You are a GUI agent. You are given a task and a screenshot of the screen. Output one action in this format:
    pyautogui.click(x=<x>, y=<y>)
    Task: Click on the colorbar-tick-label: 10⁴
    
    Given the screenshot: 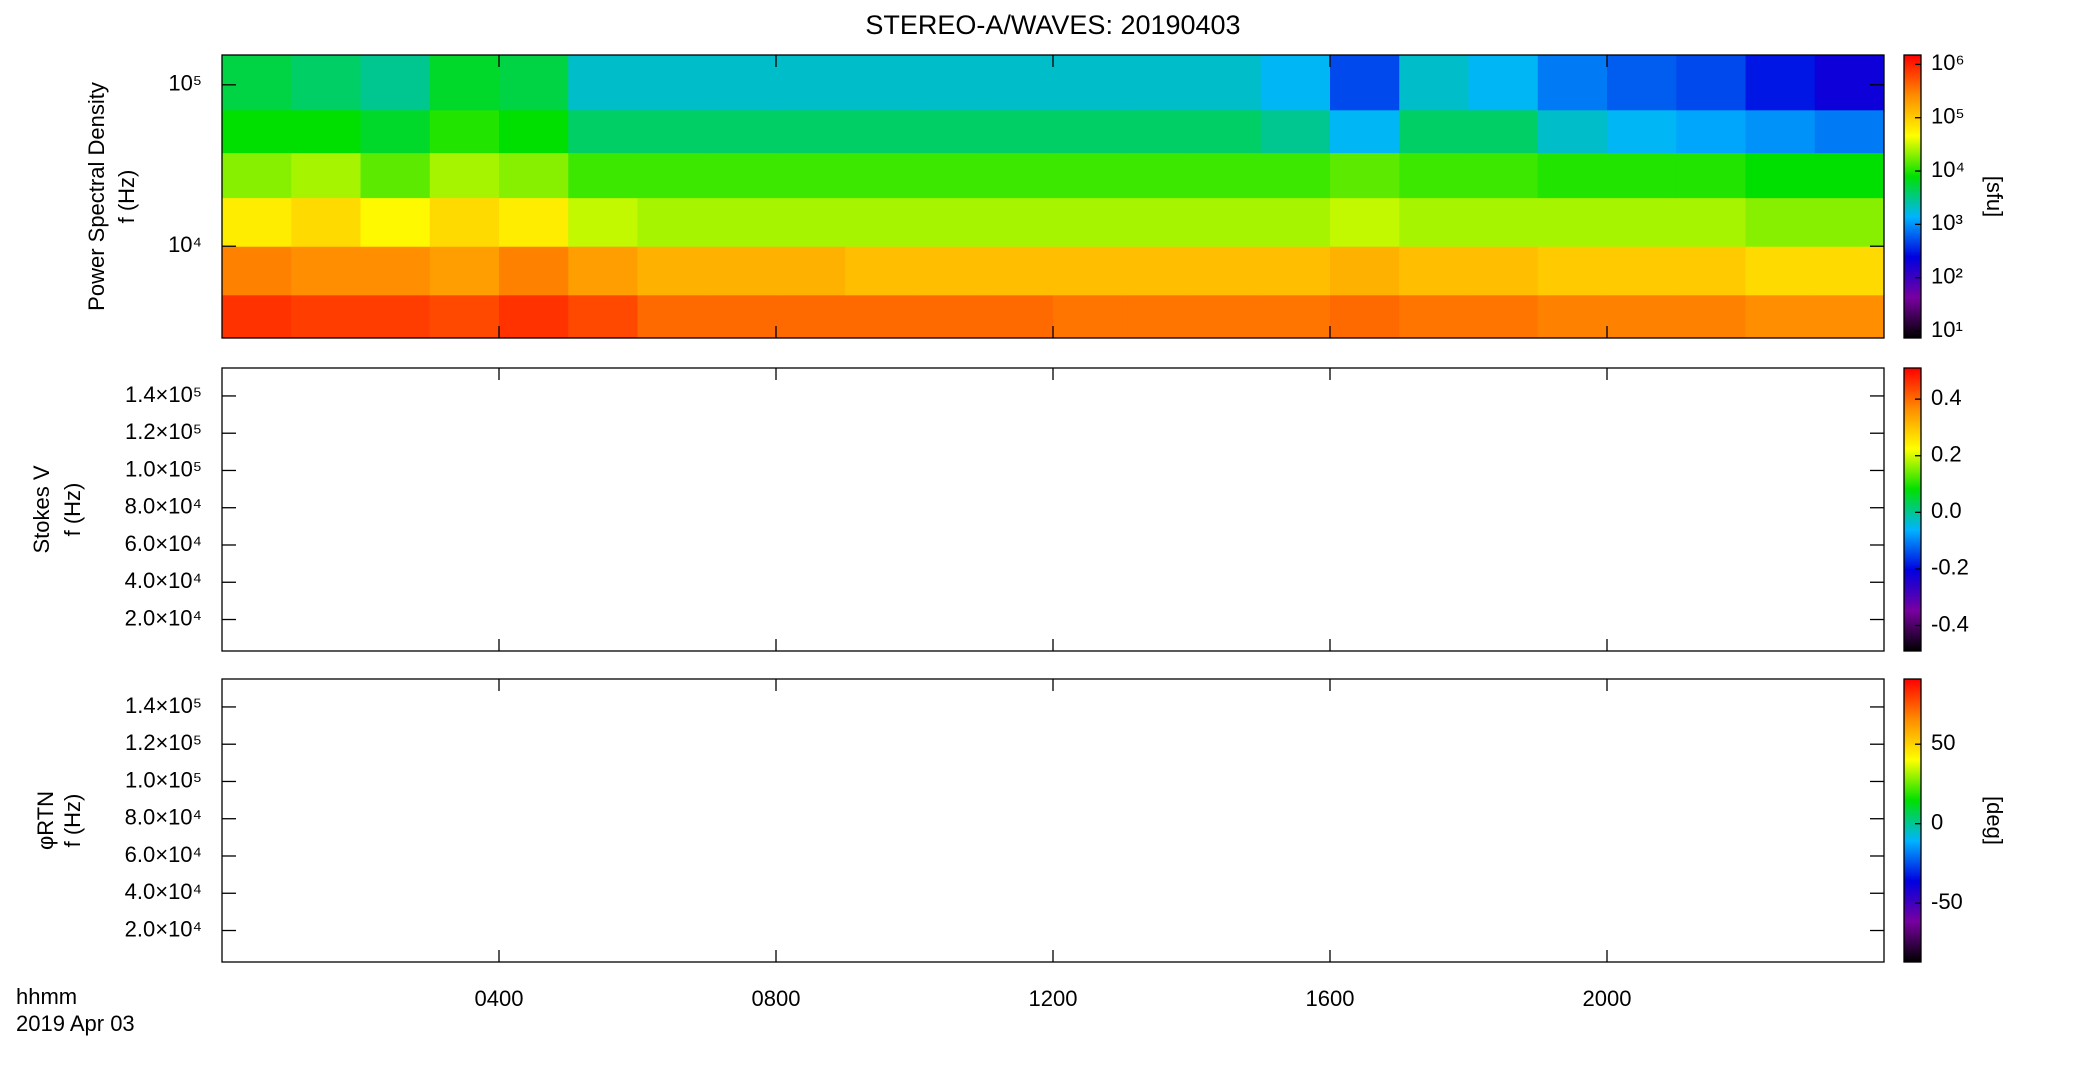 What is the action you would take?
    pyautogui.click(x=1948, y=169)
    